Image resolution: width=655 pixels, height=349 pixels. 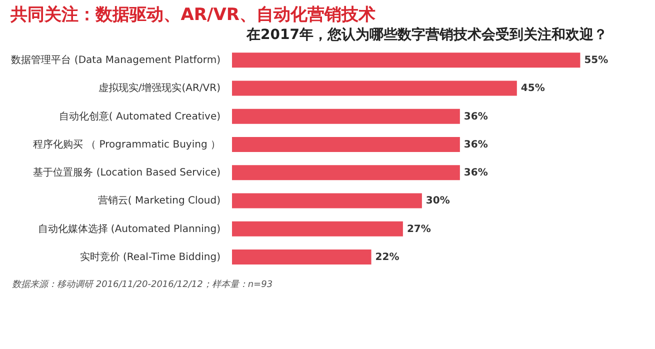 What do you see at coordinates (427, 34) in the screenshot?
I see `chart-subtitle: 在2017年，您认为哪些数字营销技术会受到关注和欢迎？` at bounding box center [427, 34].